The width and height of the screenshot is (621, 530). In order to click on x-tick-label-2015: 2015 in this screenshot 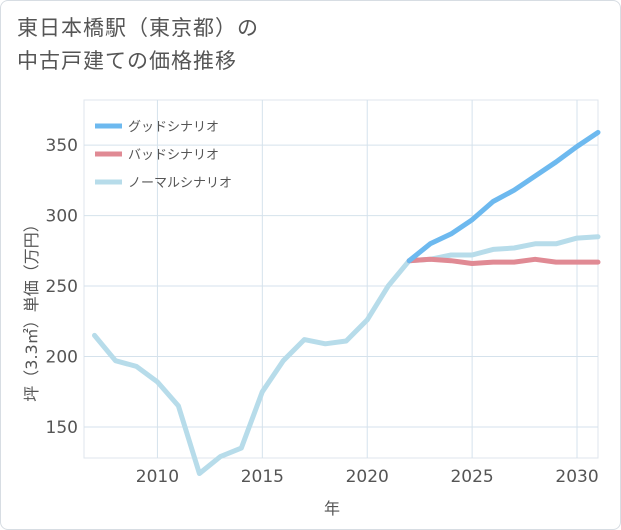, I will do `click(262, 477)`.